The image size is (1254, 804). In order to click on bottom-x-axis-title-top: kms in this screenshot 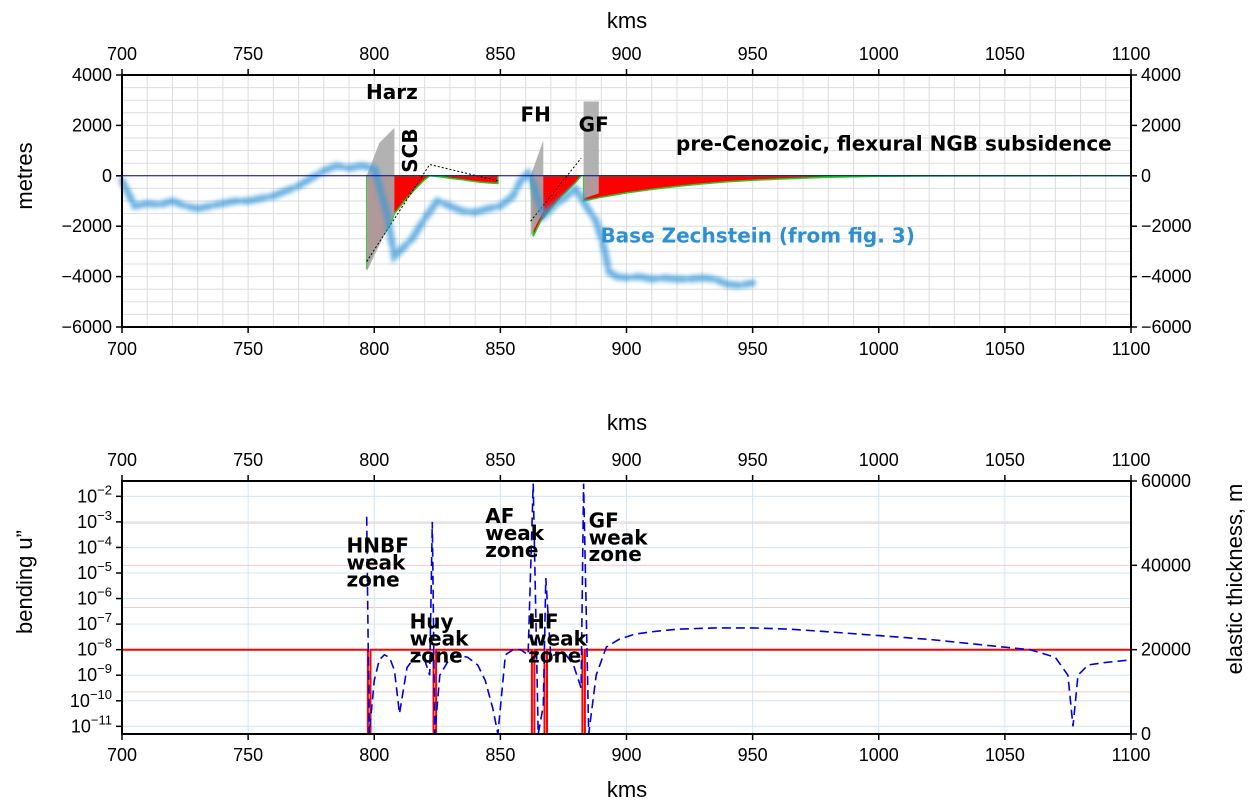, I will do `click(627, 422)`.